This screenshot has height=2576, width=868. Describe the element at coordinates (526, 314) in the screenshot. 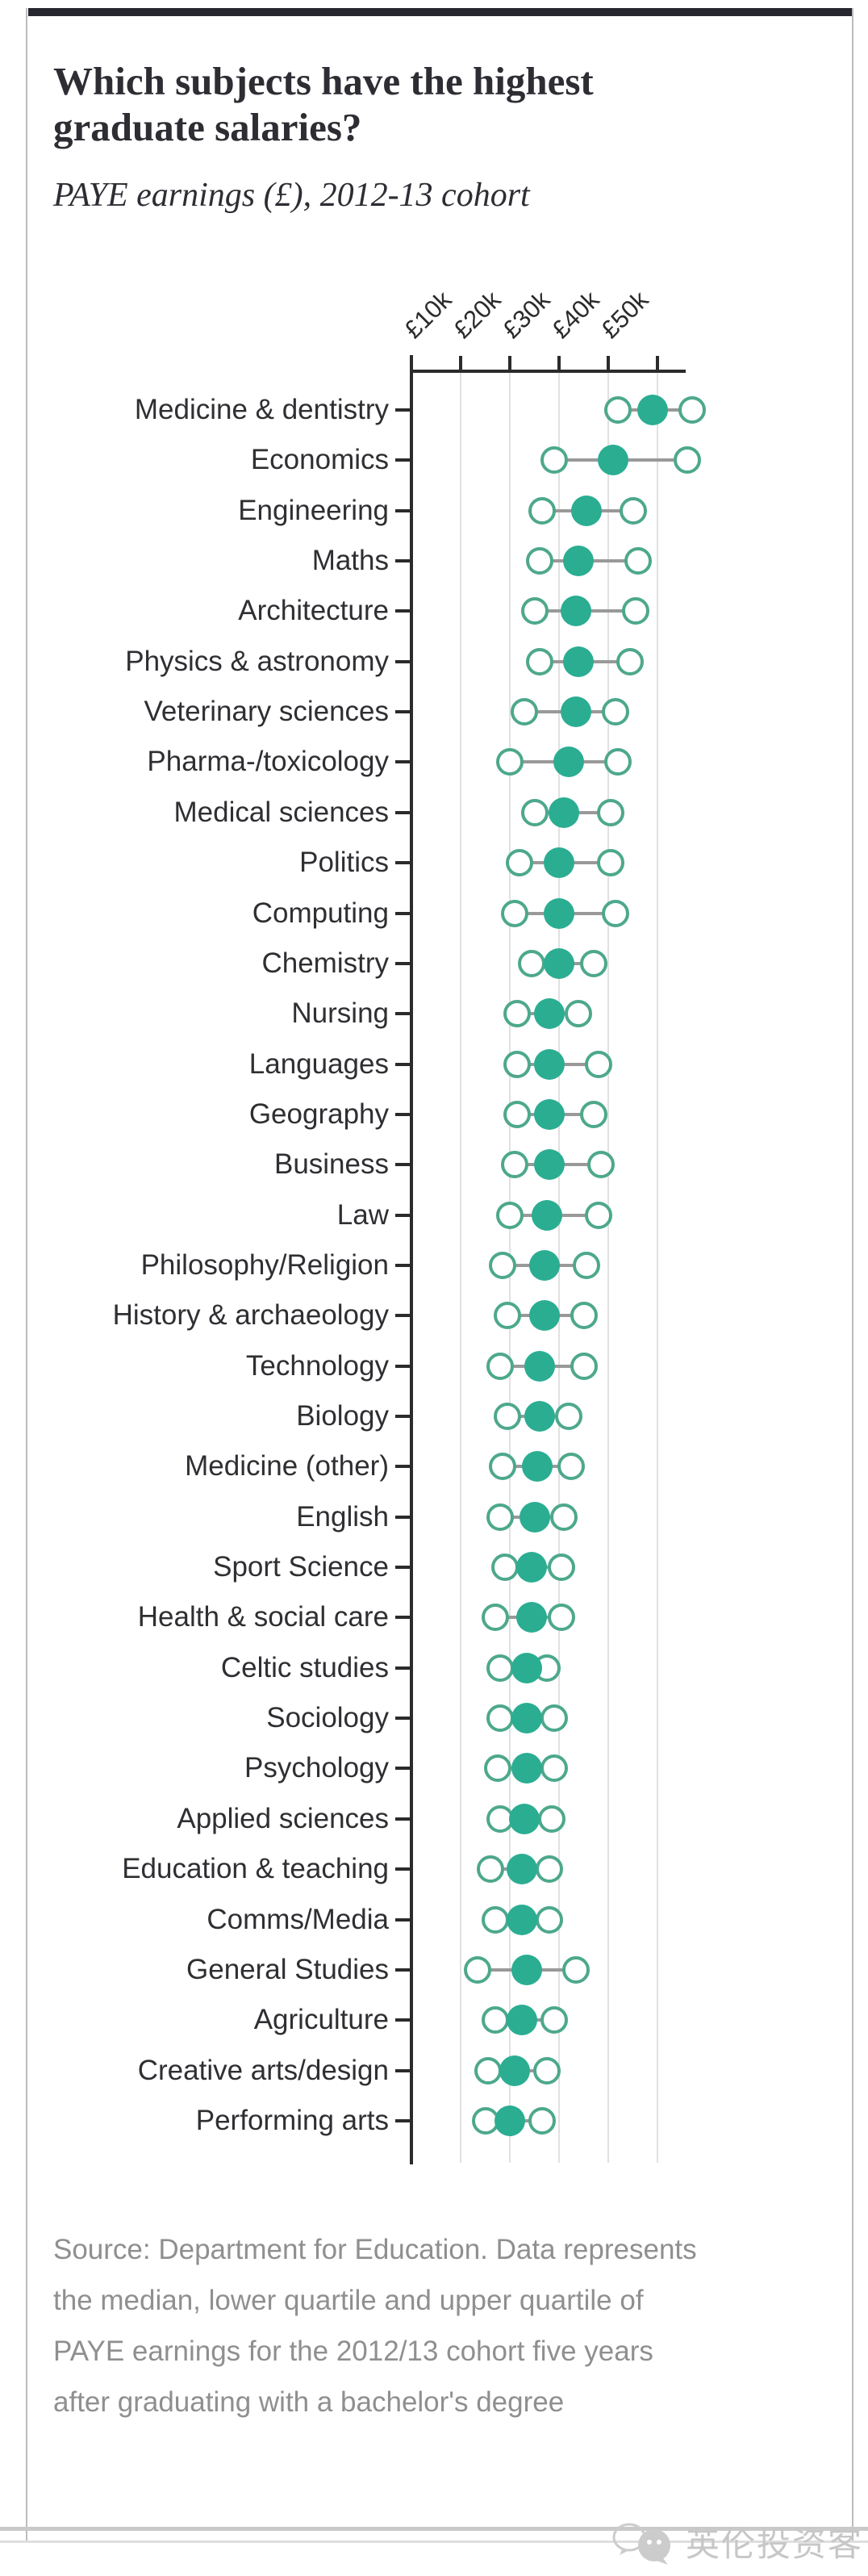

I see `x-tick-label: £30k` at that location.